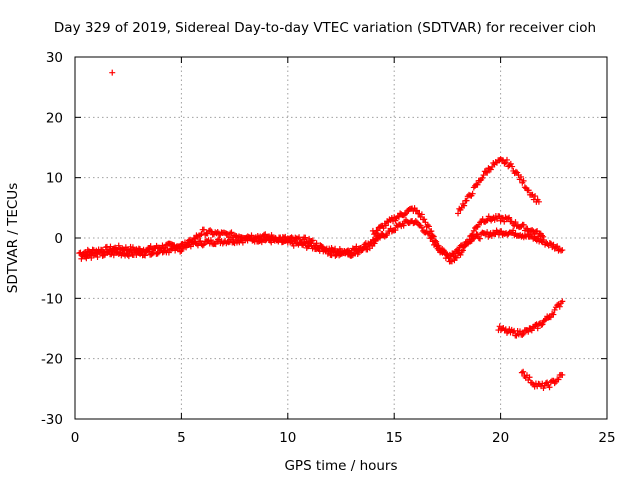 The image size is (640, 480). Describe the element at coordinates (52, 420) in the screenshot. I see `y-tick-label: -30` at that location.